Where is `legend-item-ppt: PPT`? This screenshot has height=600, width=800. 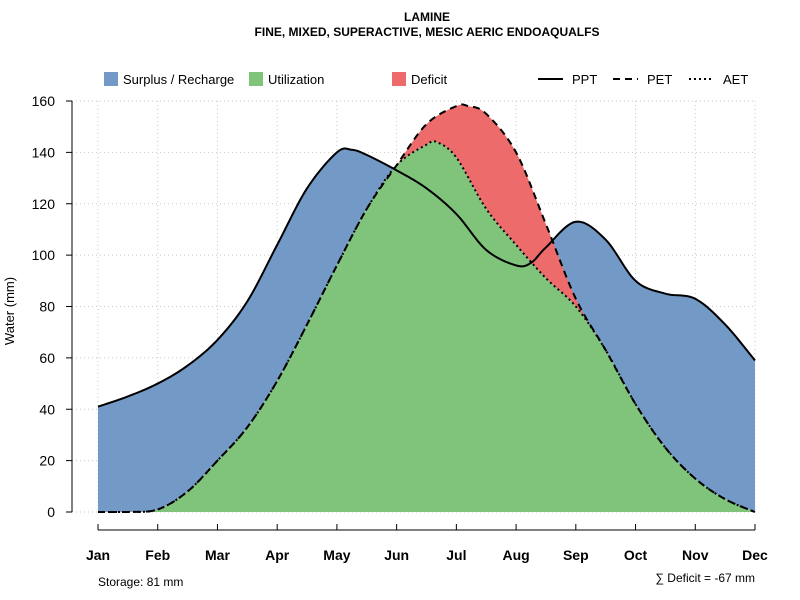
legend-item-ppt: PPT is located at coordinates (567, 79).